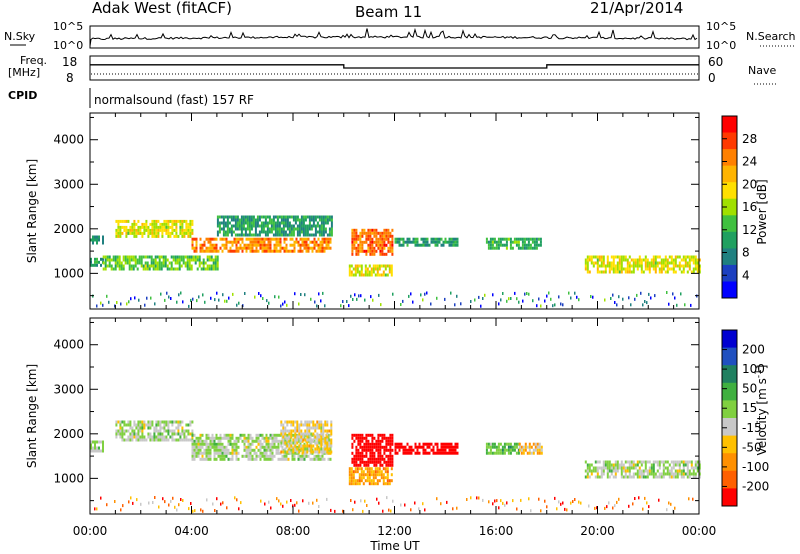  Describe the element at coordinates (395, 466) in the screenshot. I see `velocity-heatmap` at that location.